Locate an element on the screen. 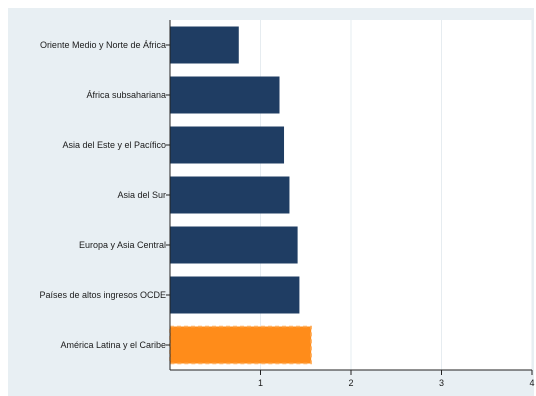  category-label: América Latina y el Caribe is located at coordinates (113, 345).